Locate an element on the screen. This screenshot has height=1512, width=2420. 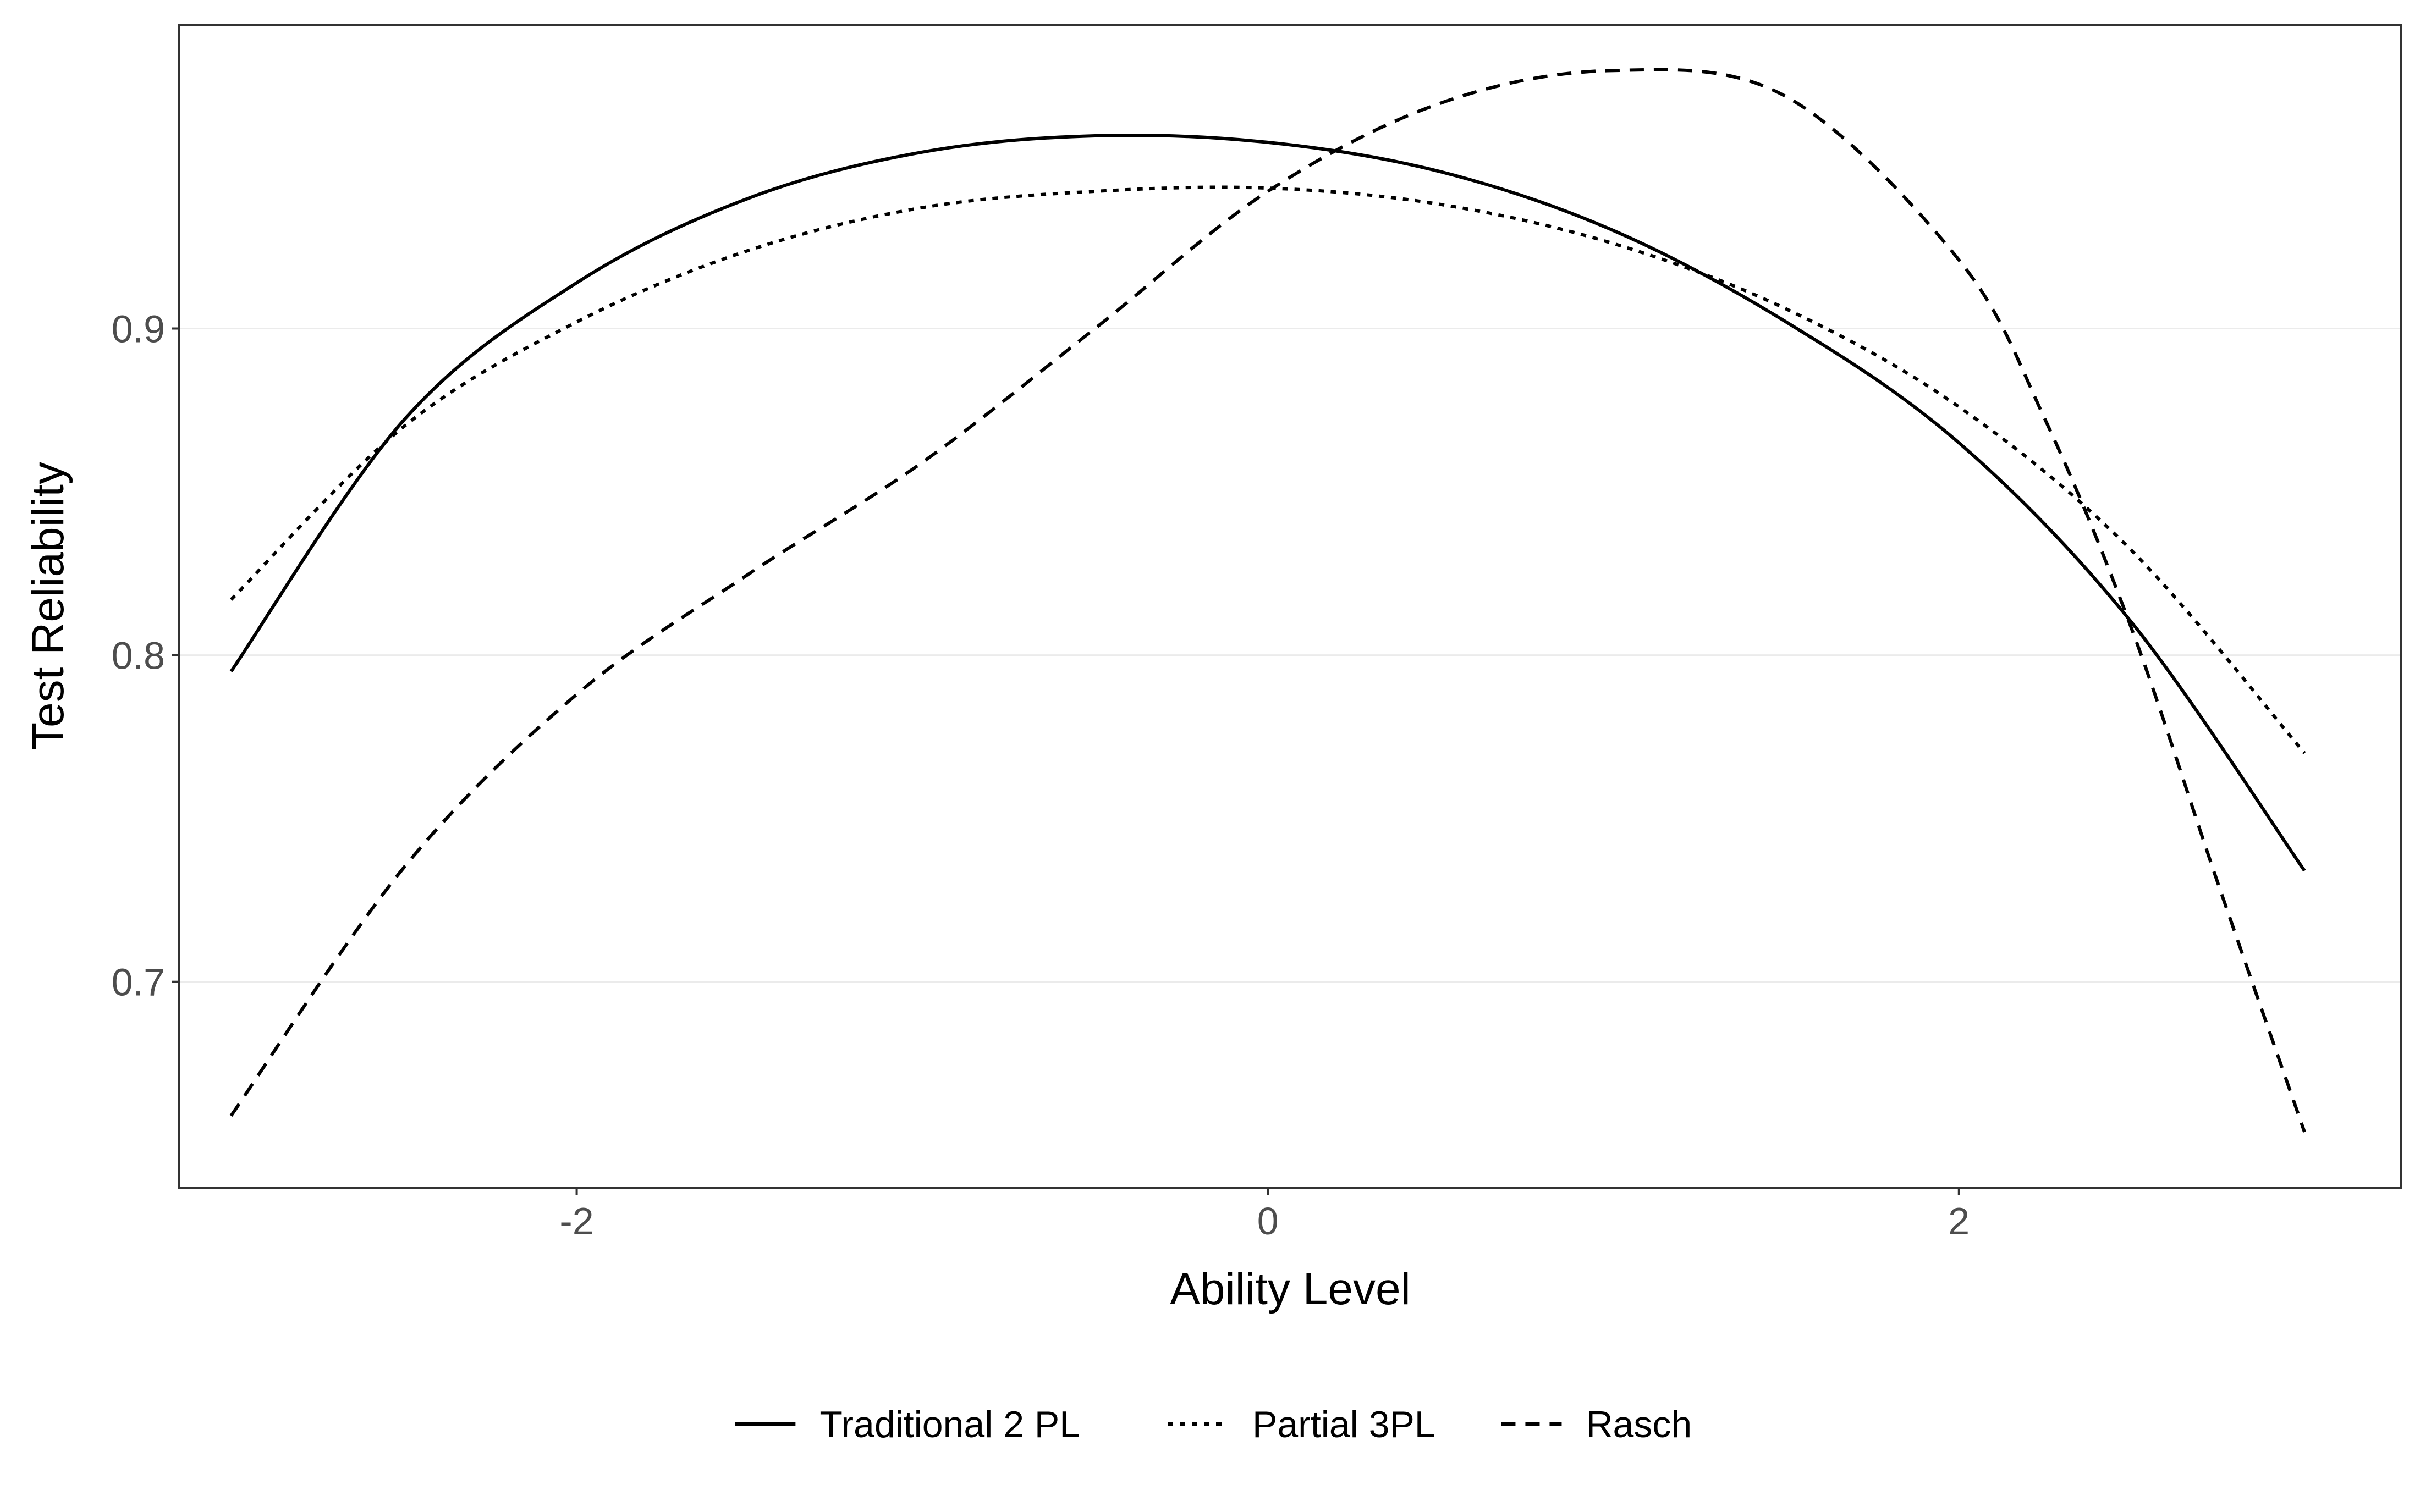
x-axis-title: Ability Level is located at coordinates (1291, 1289).